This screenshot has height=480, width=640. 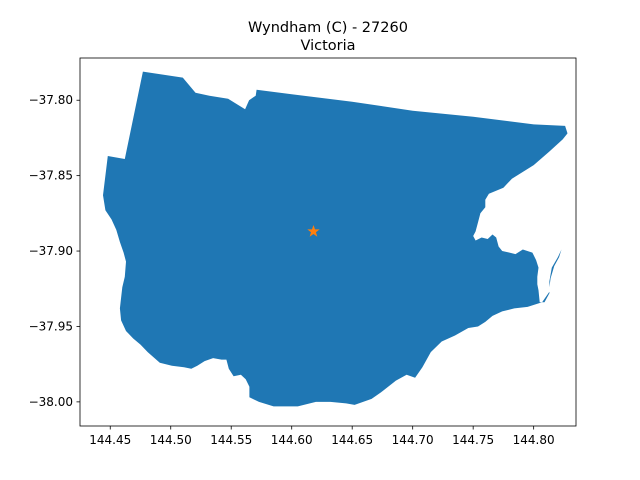 I want to click on x-tick-label: 144.65, so click(x=352, y=440).